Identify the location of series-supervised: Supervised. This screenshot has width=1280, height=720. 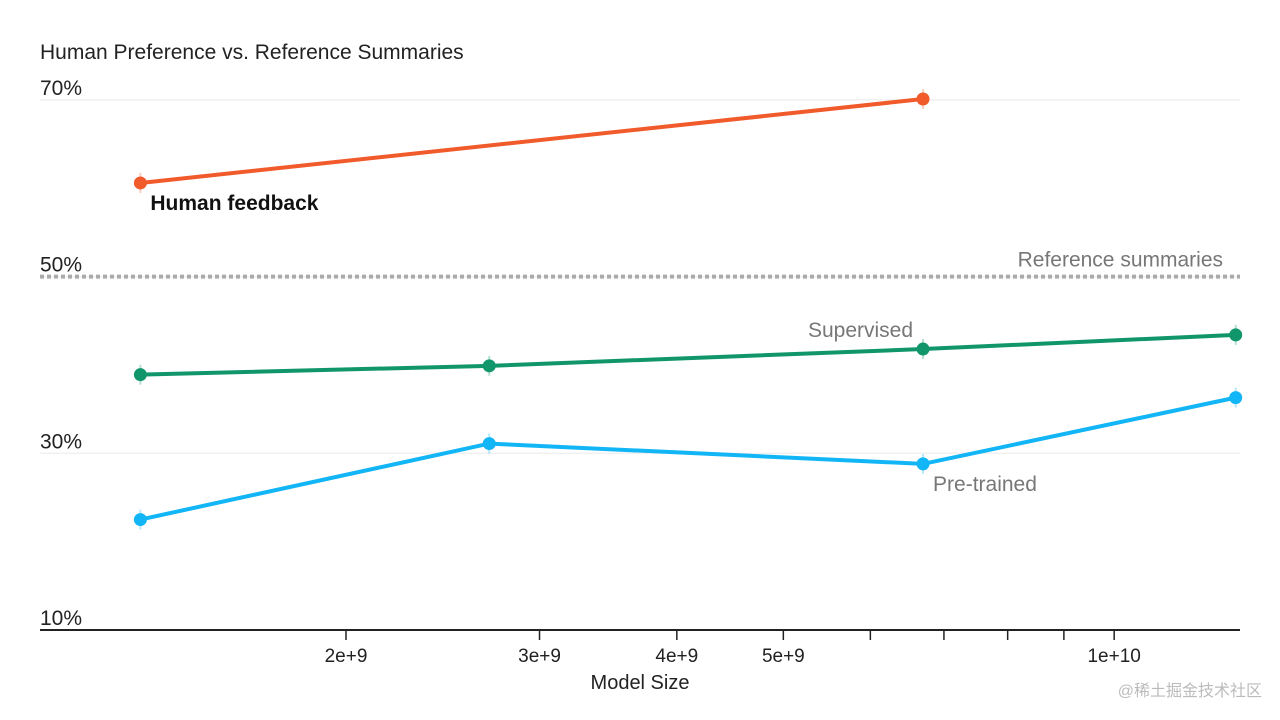
(688, 352).